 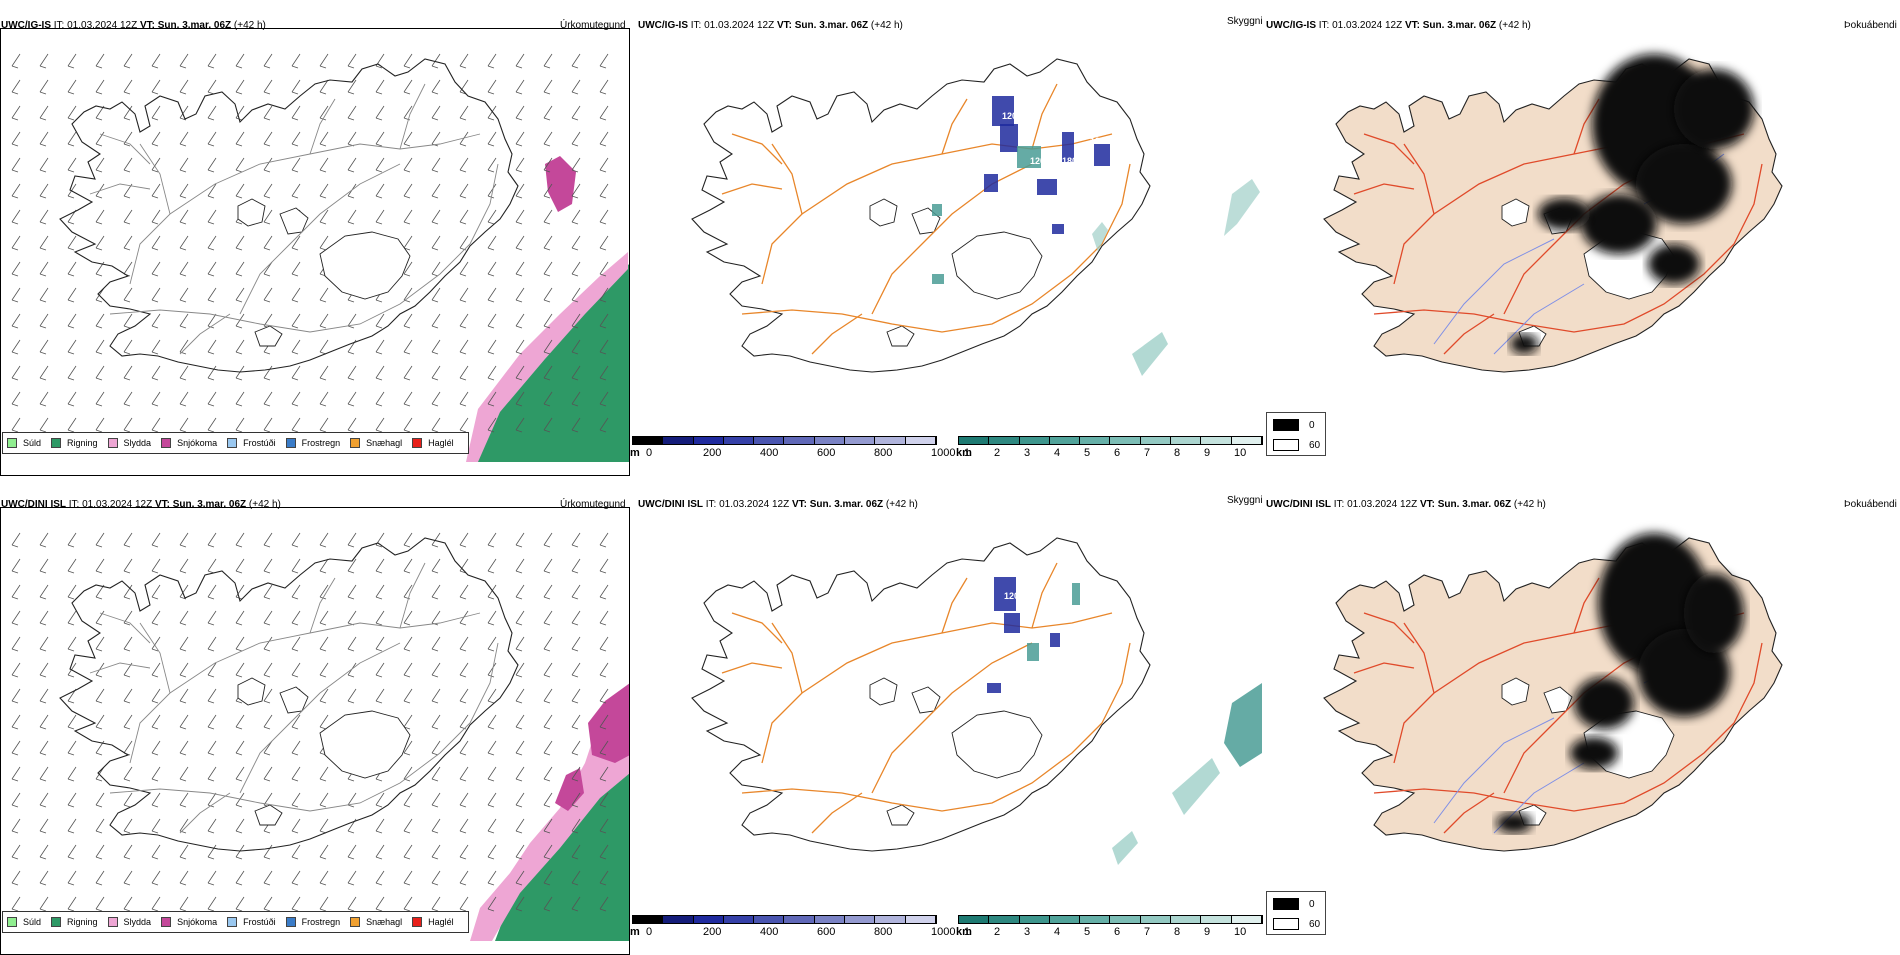 I want to click on legend-label: Frostregn, so click(x=321, y=922).